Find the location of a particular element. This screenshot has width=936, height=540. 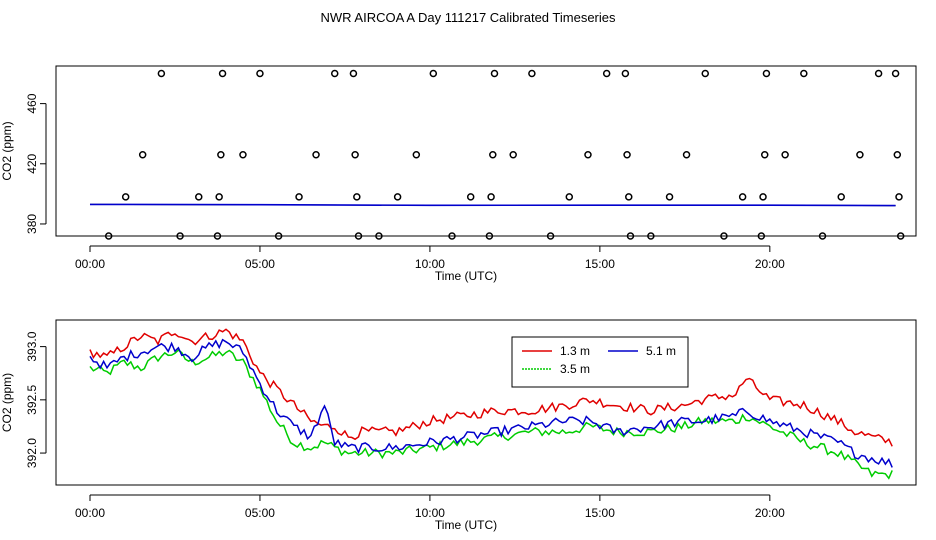

legend: 1.3 m 5.1 m 3.5 m is located at coordinates (600, 362).